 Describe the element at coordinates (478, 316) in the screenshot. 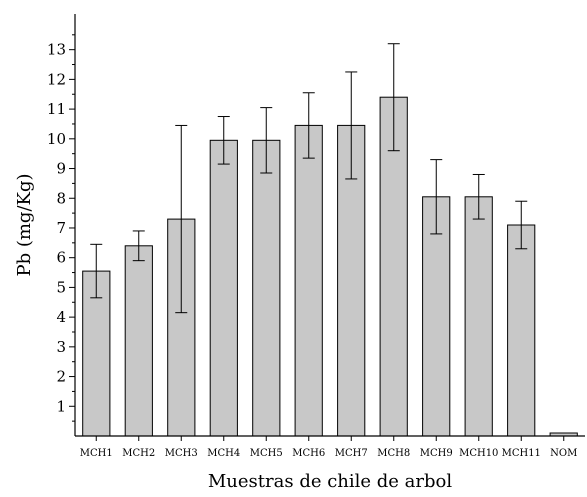

I see `bar-mch10` at that location.